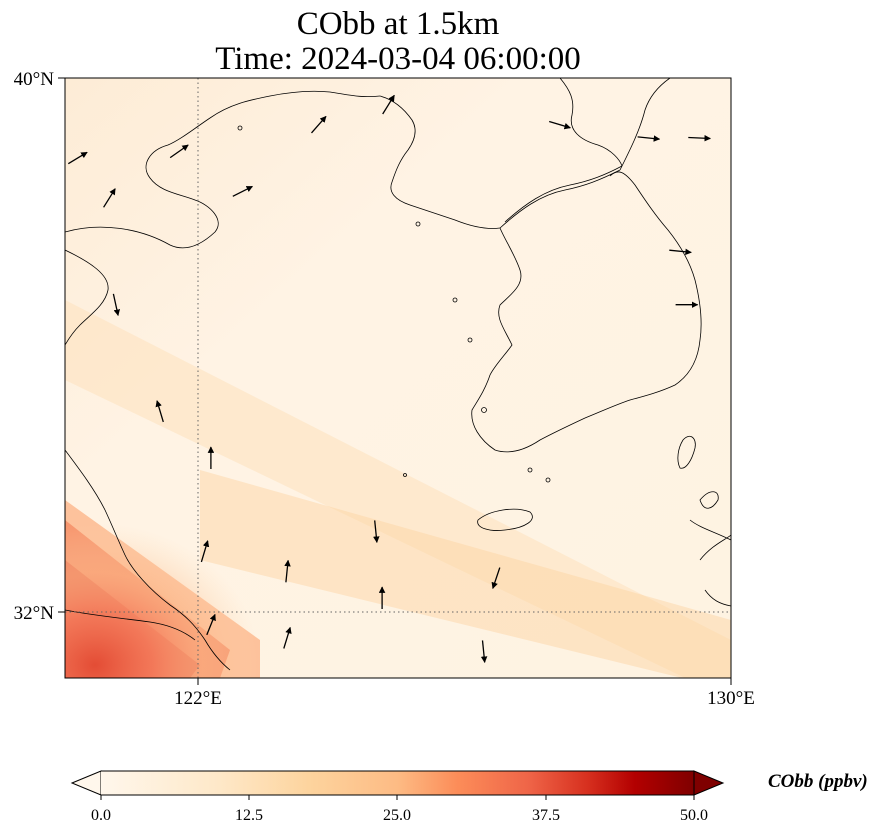 Image resolution: width=887 pixels, height=836 pixels. What do you see at coordinates (398, 59) in the screenshot?
I see `map-subtitle: Time: 2024-03-04 06:00:00` at bounding box center [398, 59].